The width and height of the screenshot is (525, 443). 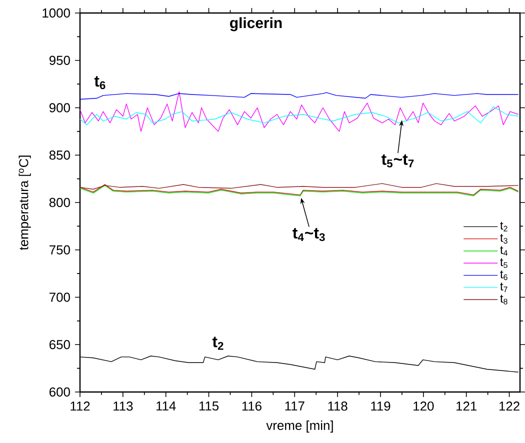 I want to click on y-tick-label: 850, so click(x=59, y=155).